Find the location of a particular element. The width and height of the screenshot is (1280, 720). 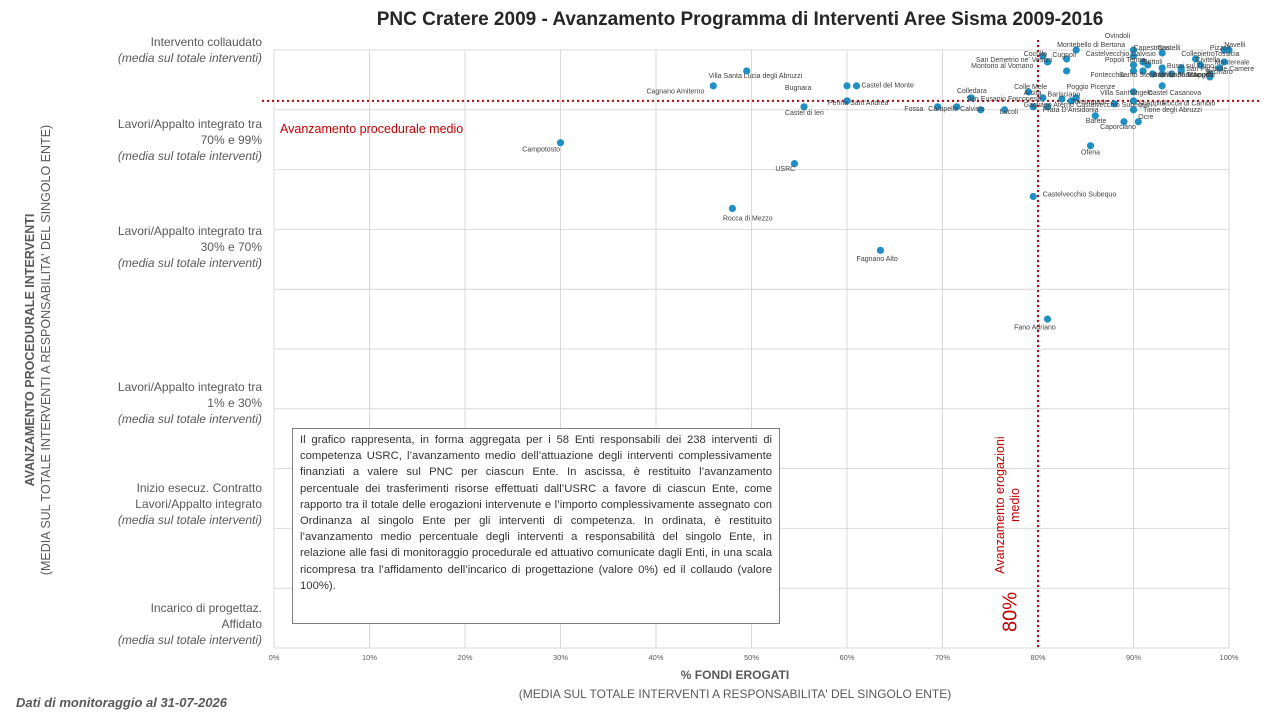

x-tick-label: 0% is located at coordinates (274, 657).